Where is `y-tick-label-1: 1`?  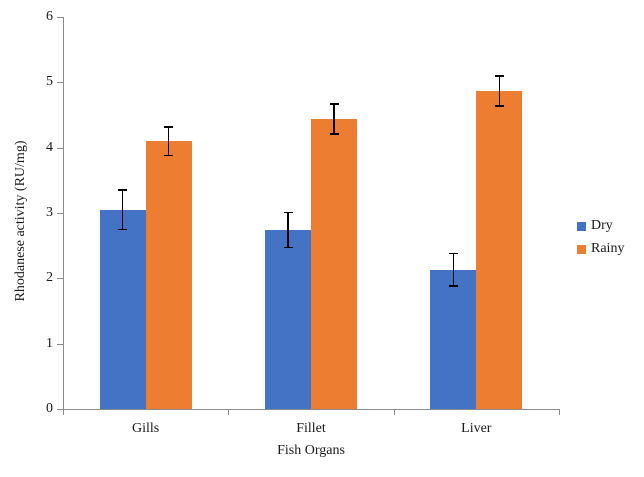 y-tick-label-1: 1 is located at coordinates (49, 343).